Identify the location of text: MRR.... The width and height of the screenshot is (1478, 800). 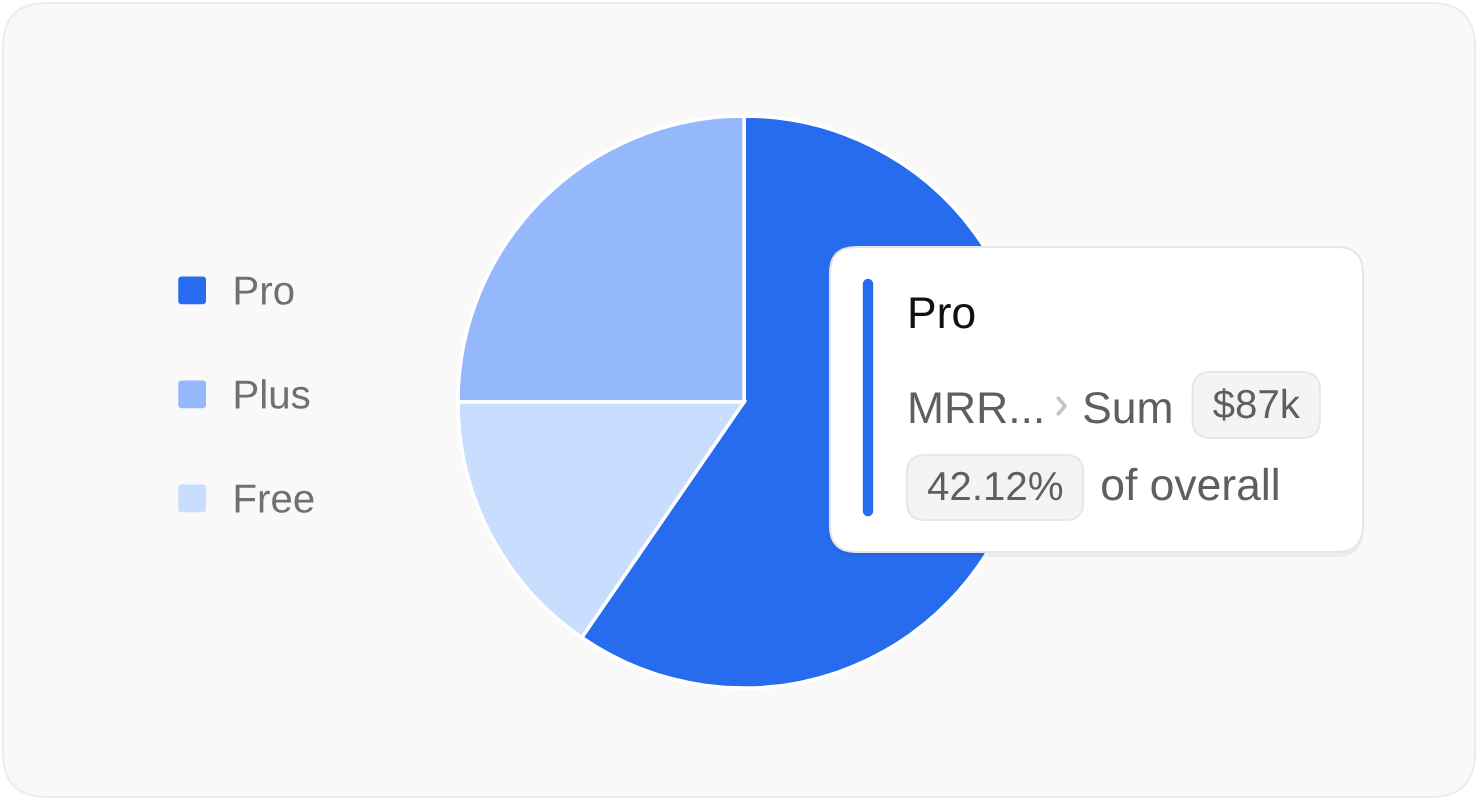
(976, 407).